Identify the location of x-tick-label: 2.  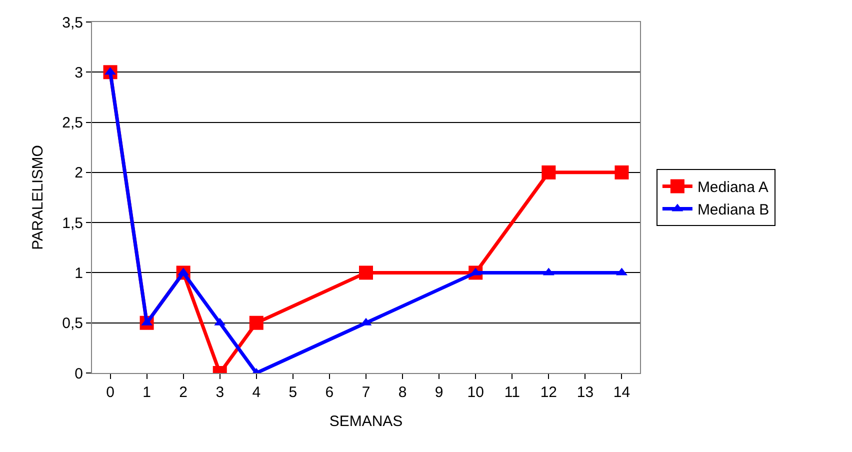
(183, 392).